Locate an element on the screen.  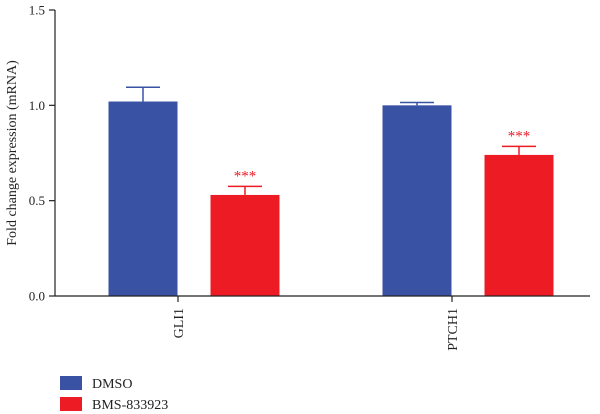
y-tick-label: 0.0 is located at coordinates (37, 296).